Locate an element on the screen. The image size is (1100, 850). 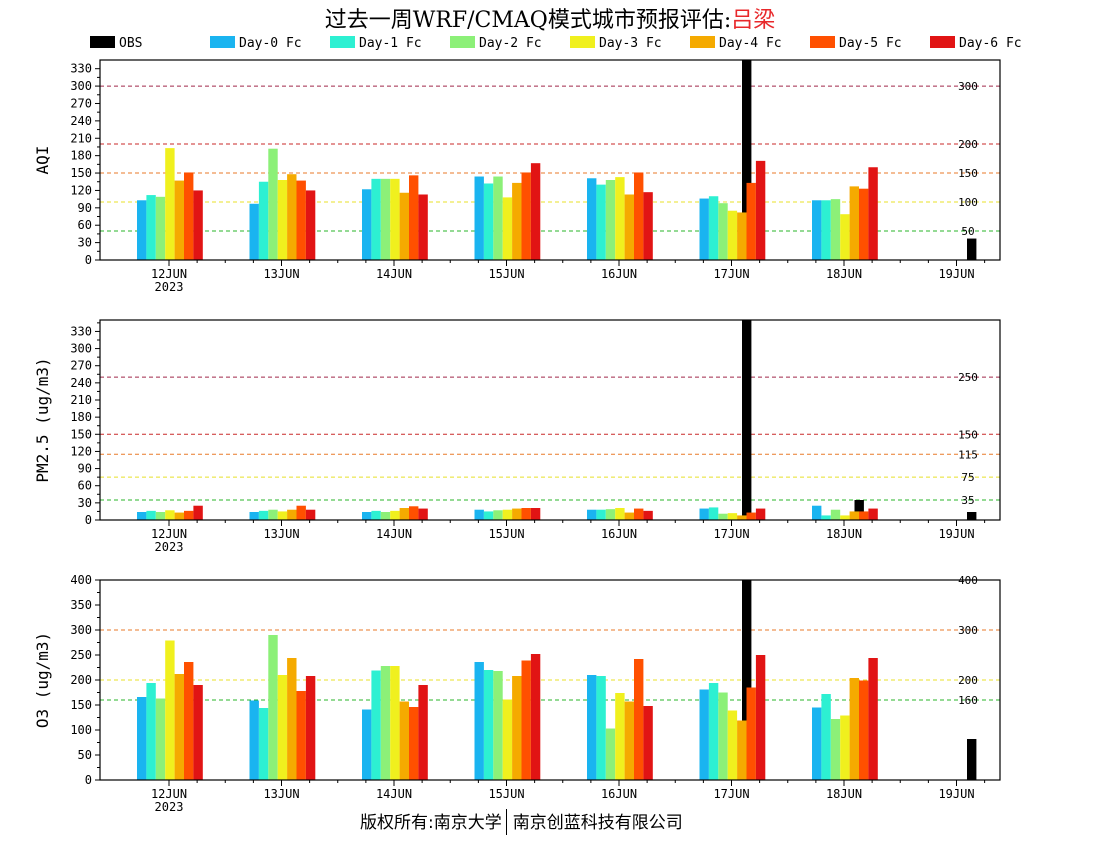
y-tick-label: 300 is located at coordinates (81, 630).